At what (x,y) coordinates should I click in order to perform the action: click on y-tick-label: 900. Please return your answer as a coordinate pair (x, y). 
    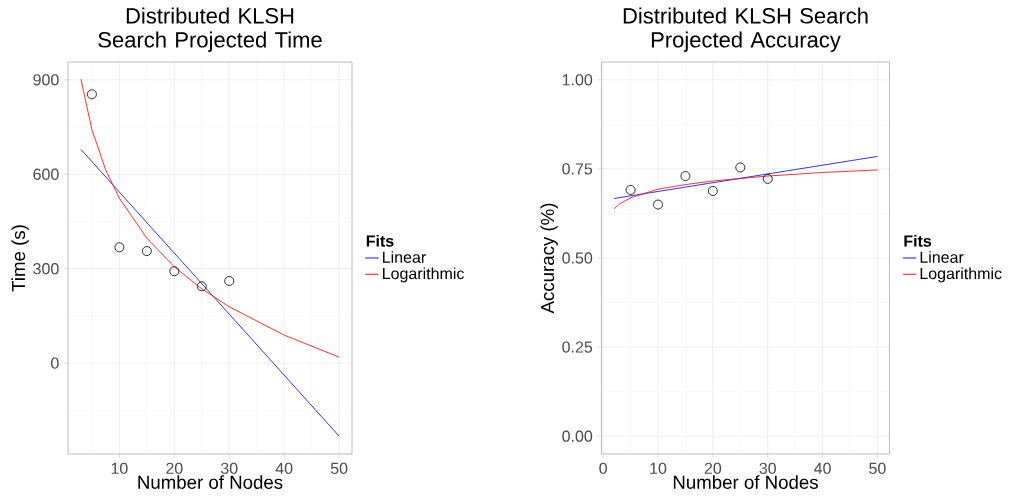
    Looking at the image, I should click on (46, 80).